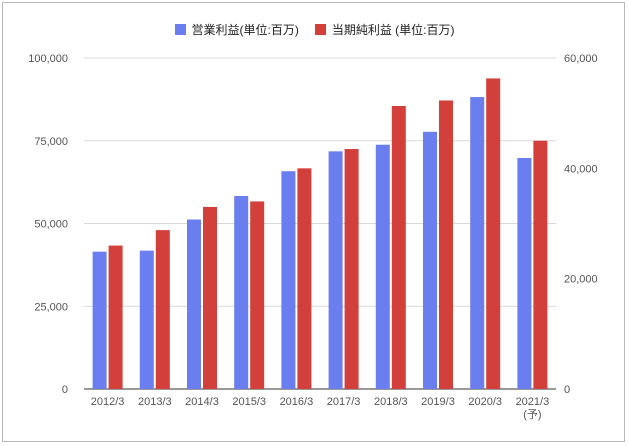 The width and height of the screenshot is (629, 446). I want to click on chart-legend: 営業利益(単位:百万) 当期純利益 (単位:百万), so click(314, 29).